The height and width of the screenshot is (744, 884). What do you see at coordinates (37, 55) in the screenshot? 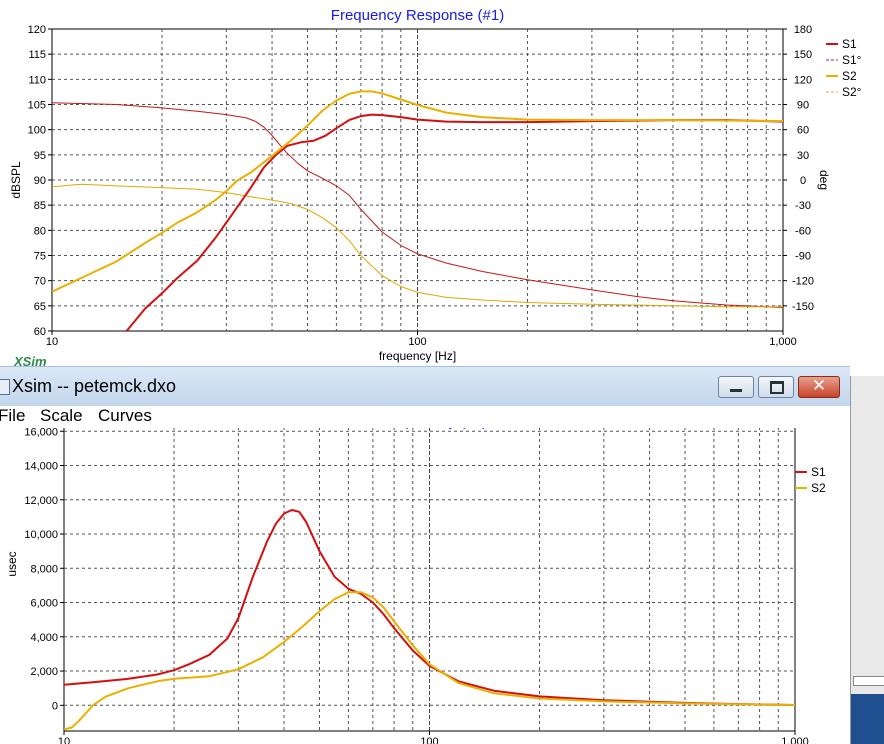
I see `y-tick-label: 115` at bounding box center [37, 55].